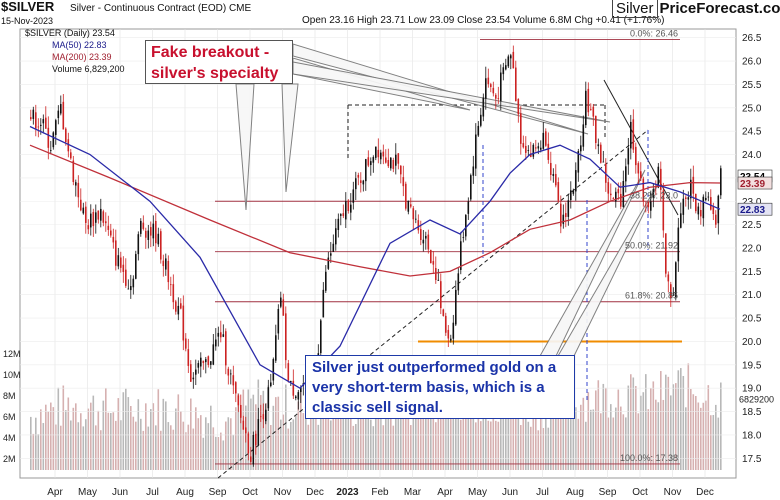 This screenshot has width=780, height=500. I want to click on brand-text: PriceForecast.com, so click(719, 8).